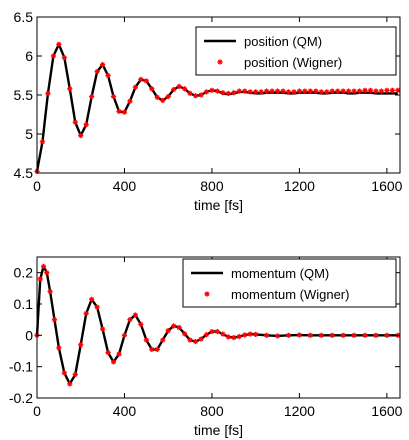 Image resolution: width=409 pixels, height=440 pixels. I want to click on y-tick-label: 4.5, so click(24, 173).